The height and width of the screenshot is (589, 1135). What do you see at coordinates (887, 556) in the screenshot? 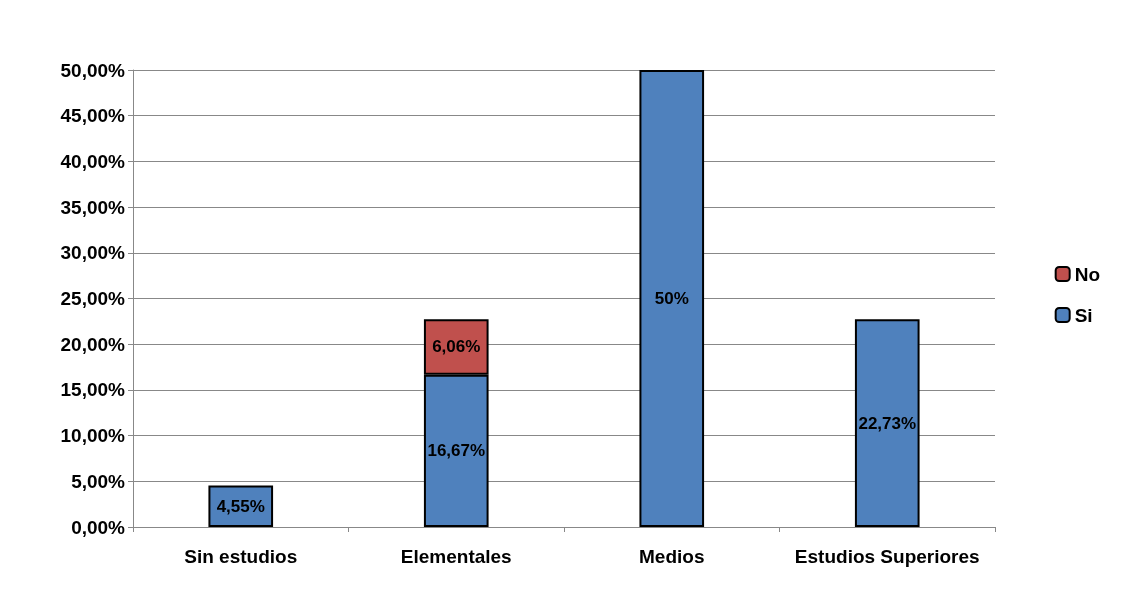
I see `x-tick-label: Estudios Superiores` at bounding box center [887, 556].